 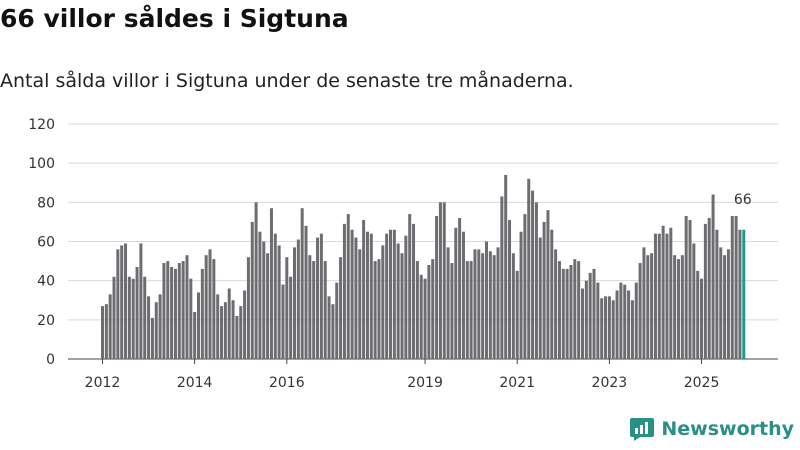 I want to click on x-tick-label: 2023, so click(x=610, y=383).